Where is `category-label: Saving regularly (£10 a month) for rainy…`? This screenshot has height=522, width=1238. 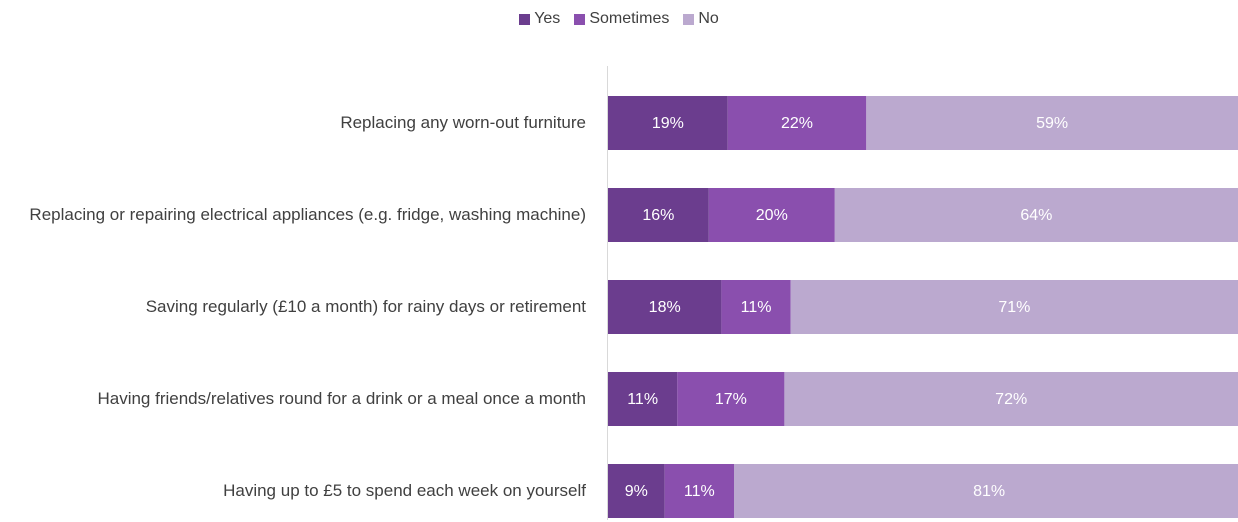 category-label: Saving regularly (£10 a month) for rainy… is located at coordinates (365, 306).